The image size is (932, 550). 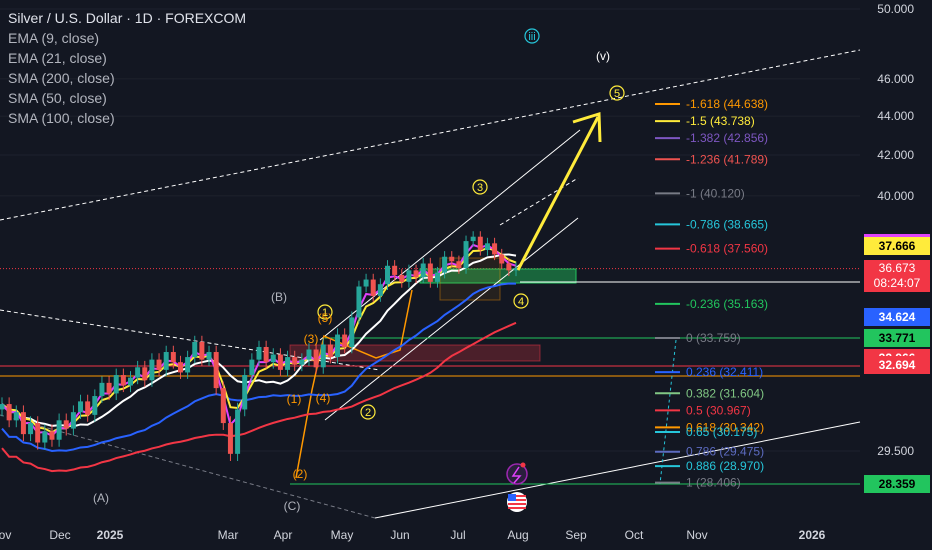 What do you see at coordinates (368, 413) in the screenshot?
I see `wave-label: 2` at bounding box center [368, 413].